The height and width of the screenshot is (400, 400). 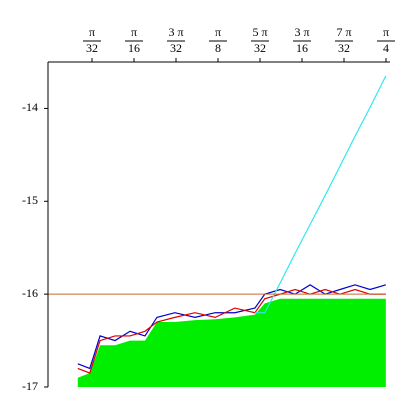 I want to click on x-tick-denominator: 4, so click(x=386, y=48).